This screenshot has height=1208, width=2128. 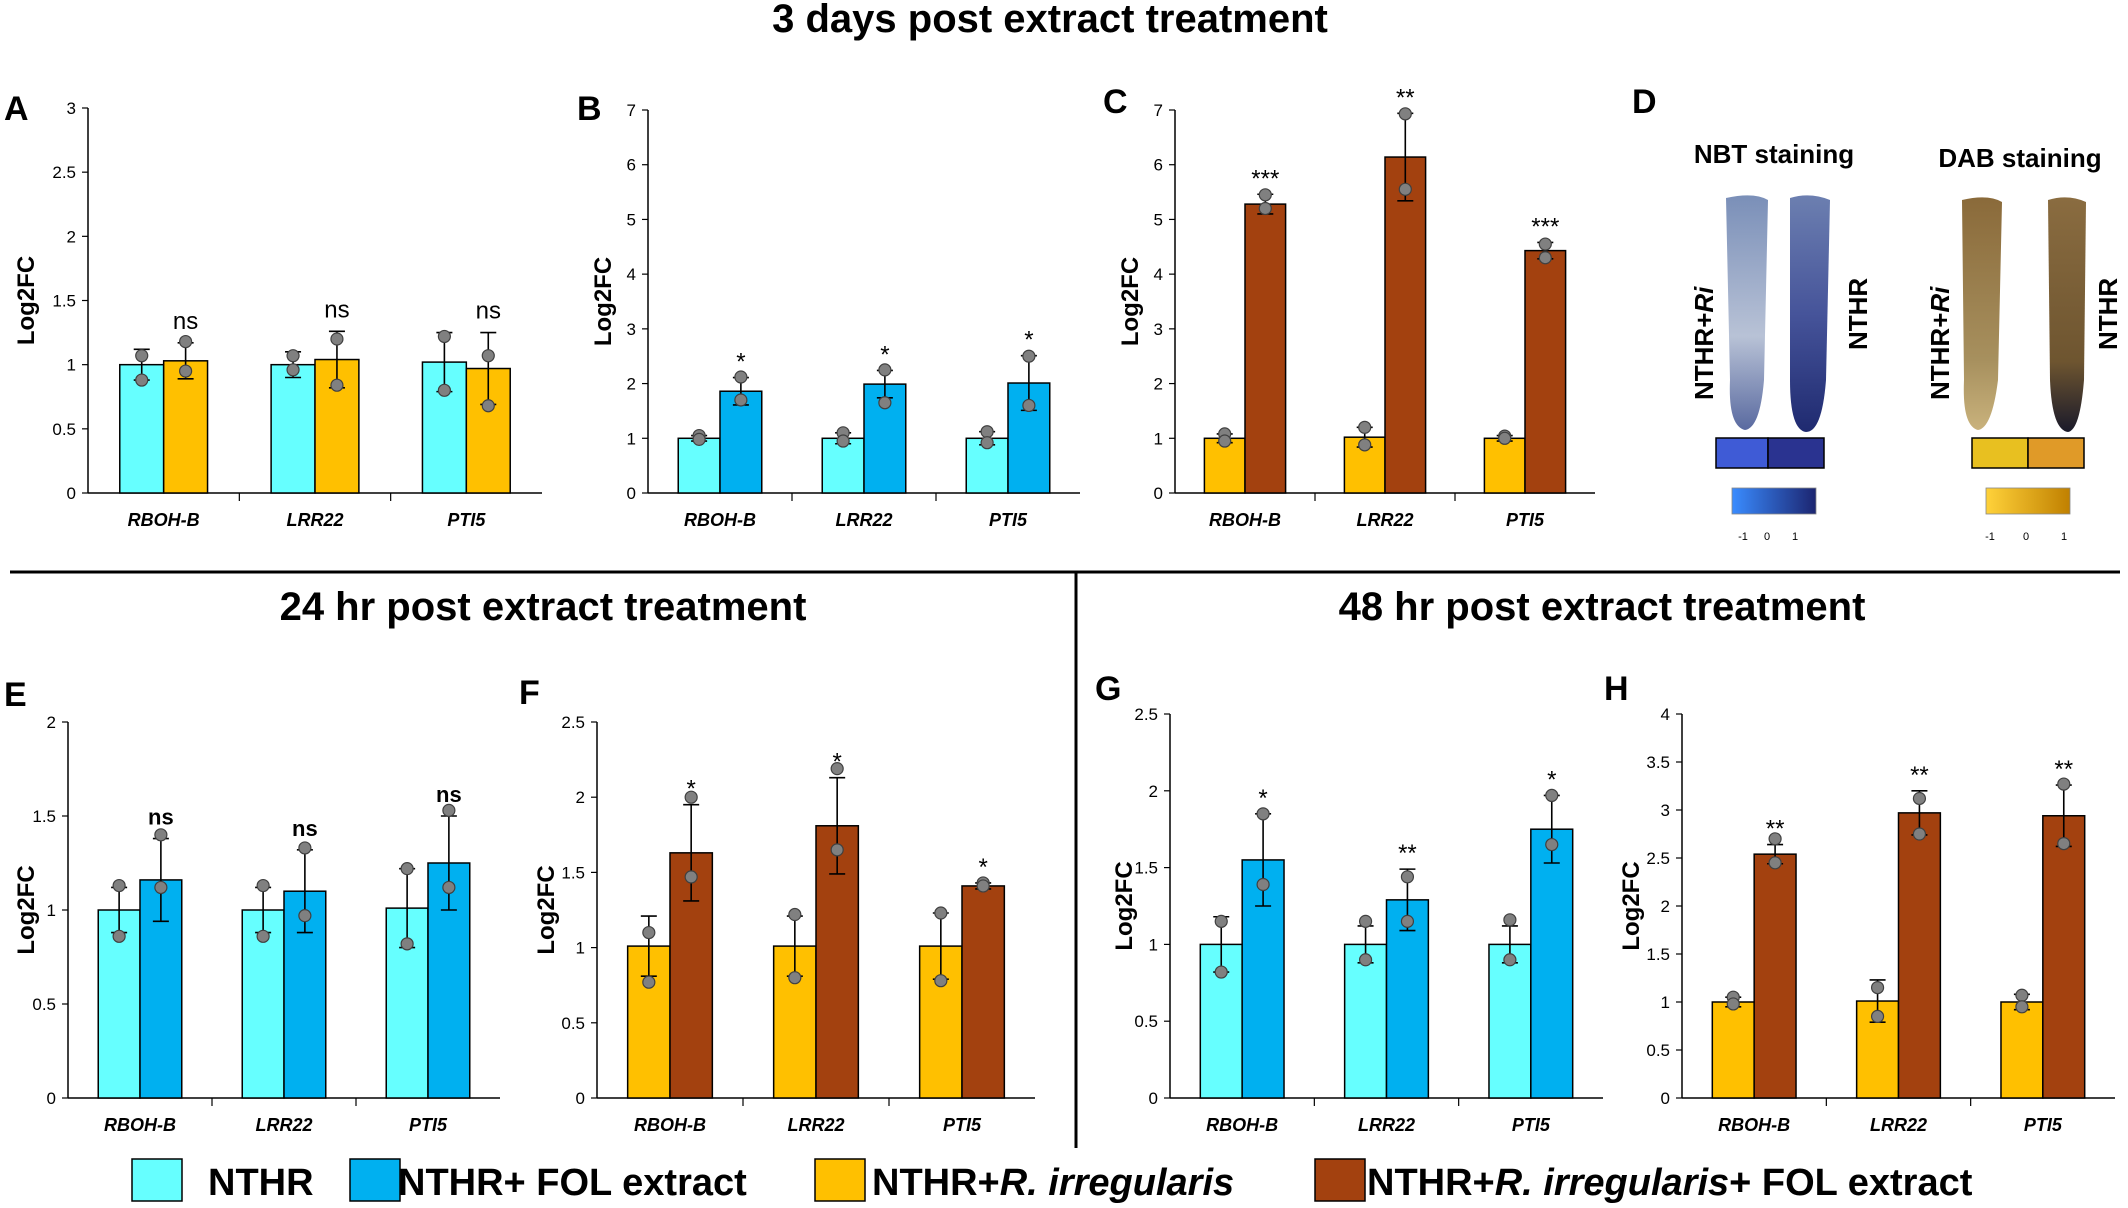 I want to click on dab-root-treated, so click(x=1982, y=313).